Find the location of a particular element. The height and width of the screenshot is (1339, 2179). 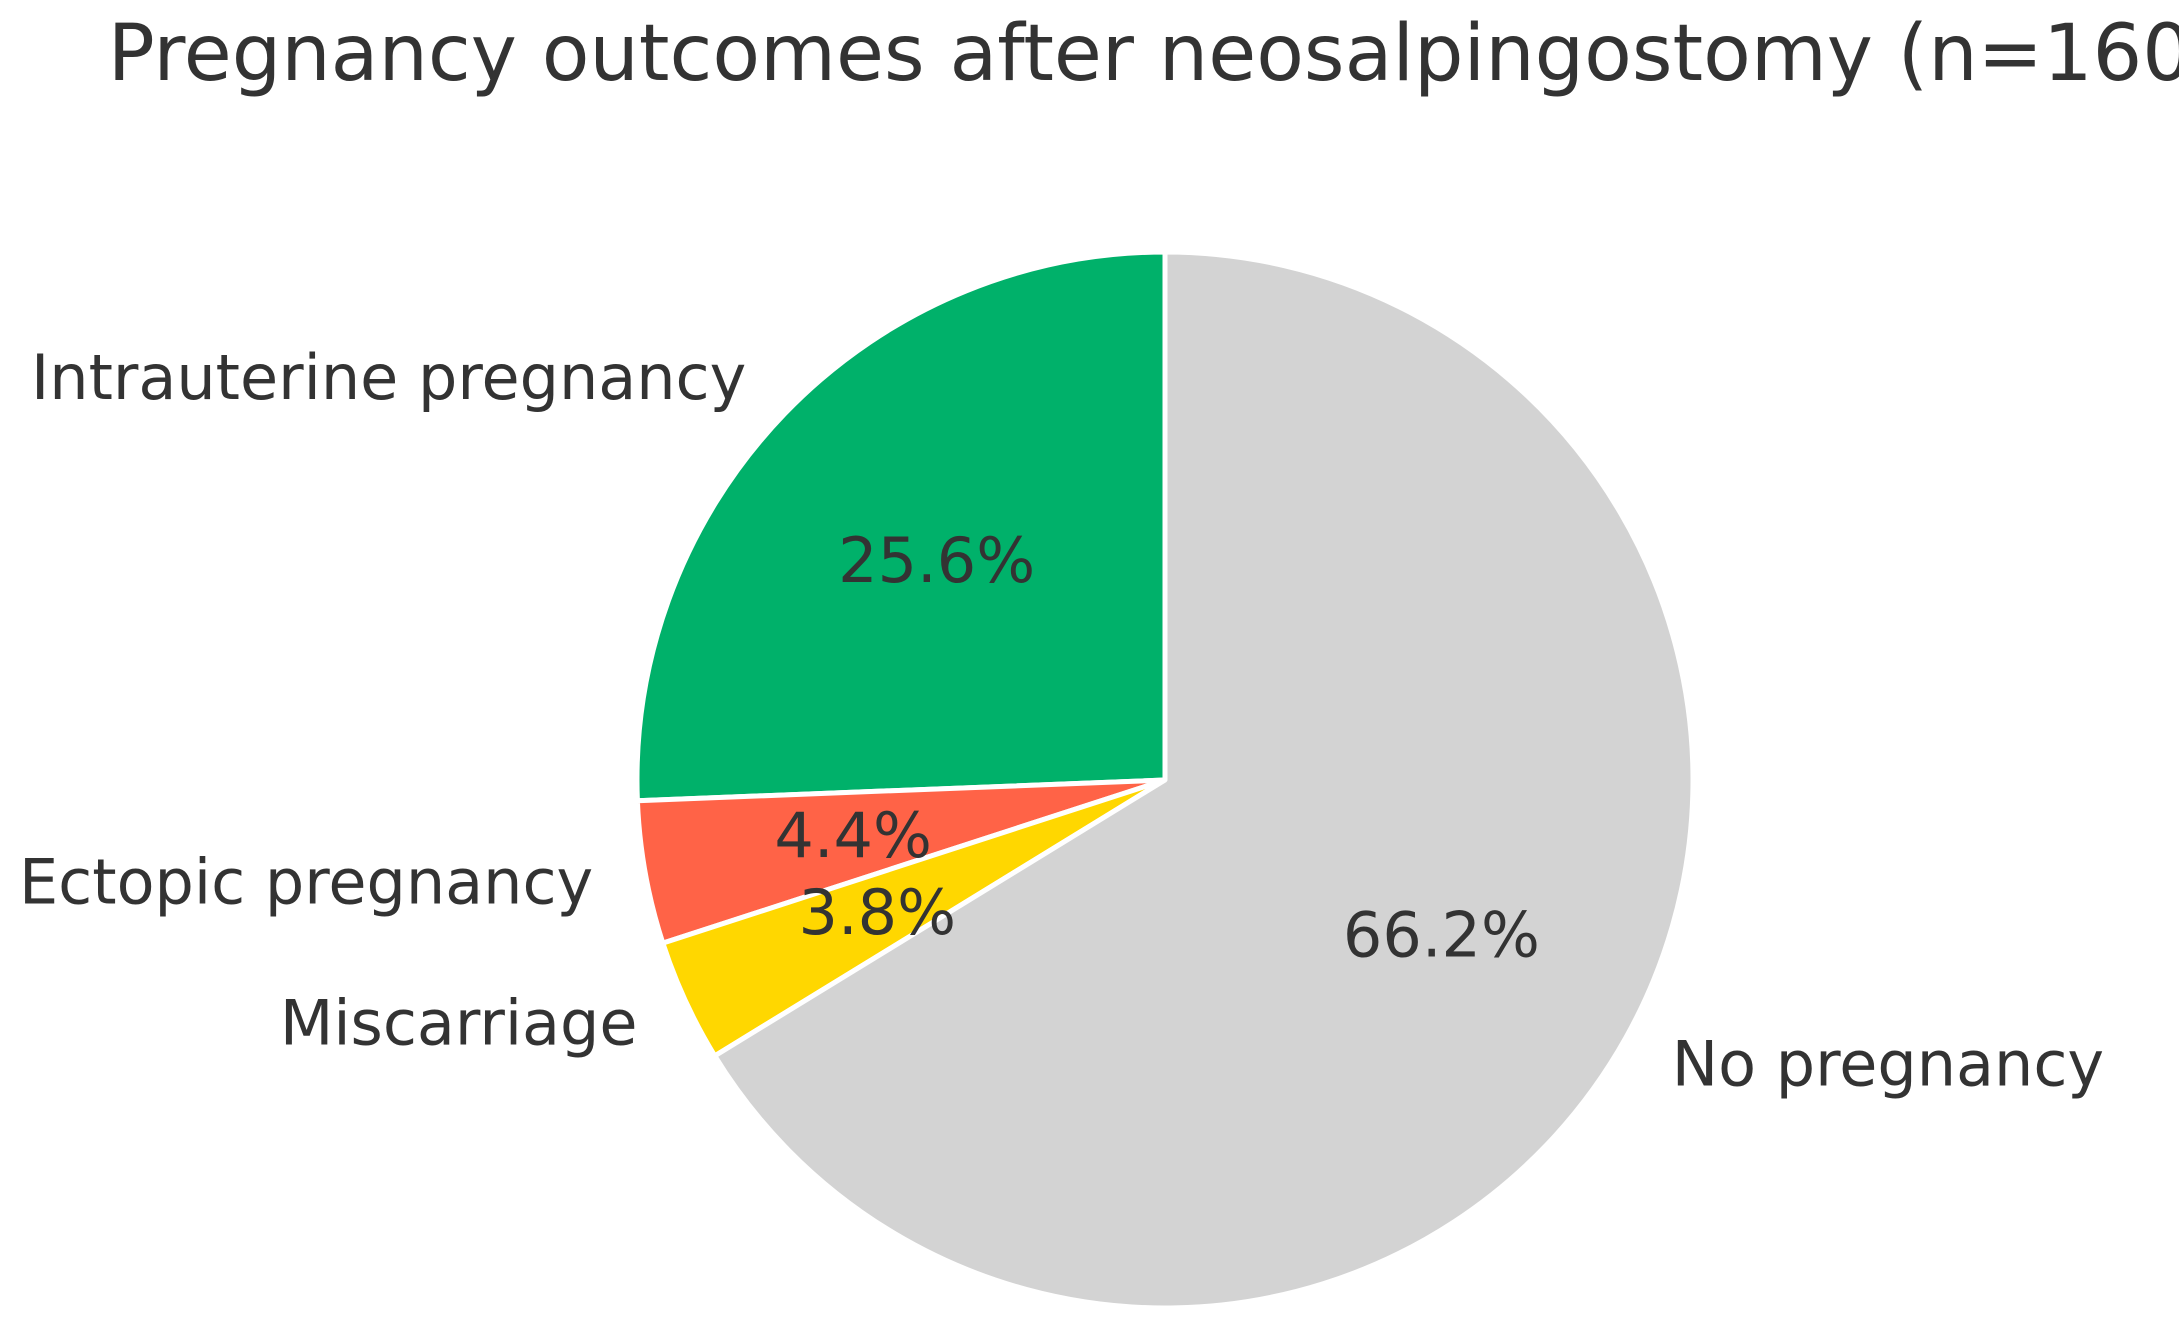

pie-slice-intrauterine-pregnancy is located at coordinates (901, 526).